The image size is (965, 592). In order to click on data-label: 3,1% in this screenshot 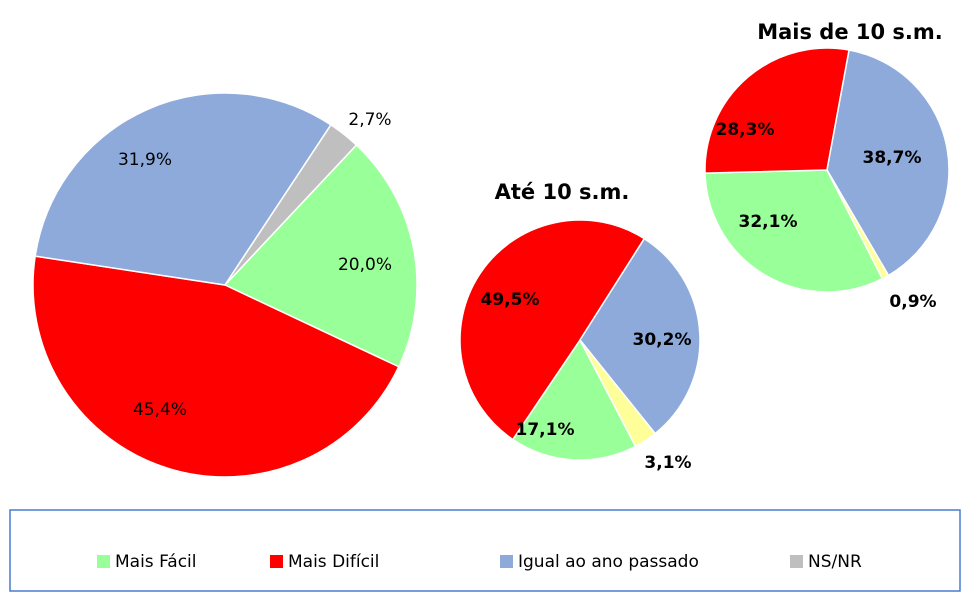, I will do `click(667, 463)`.